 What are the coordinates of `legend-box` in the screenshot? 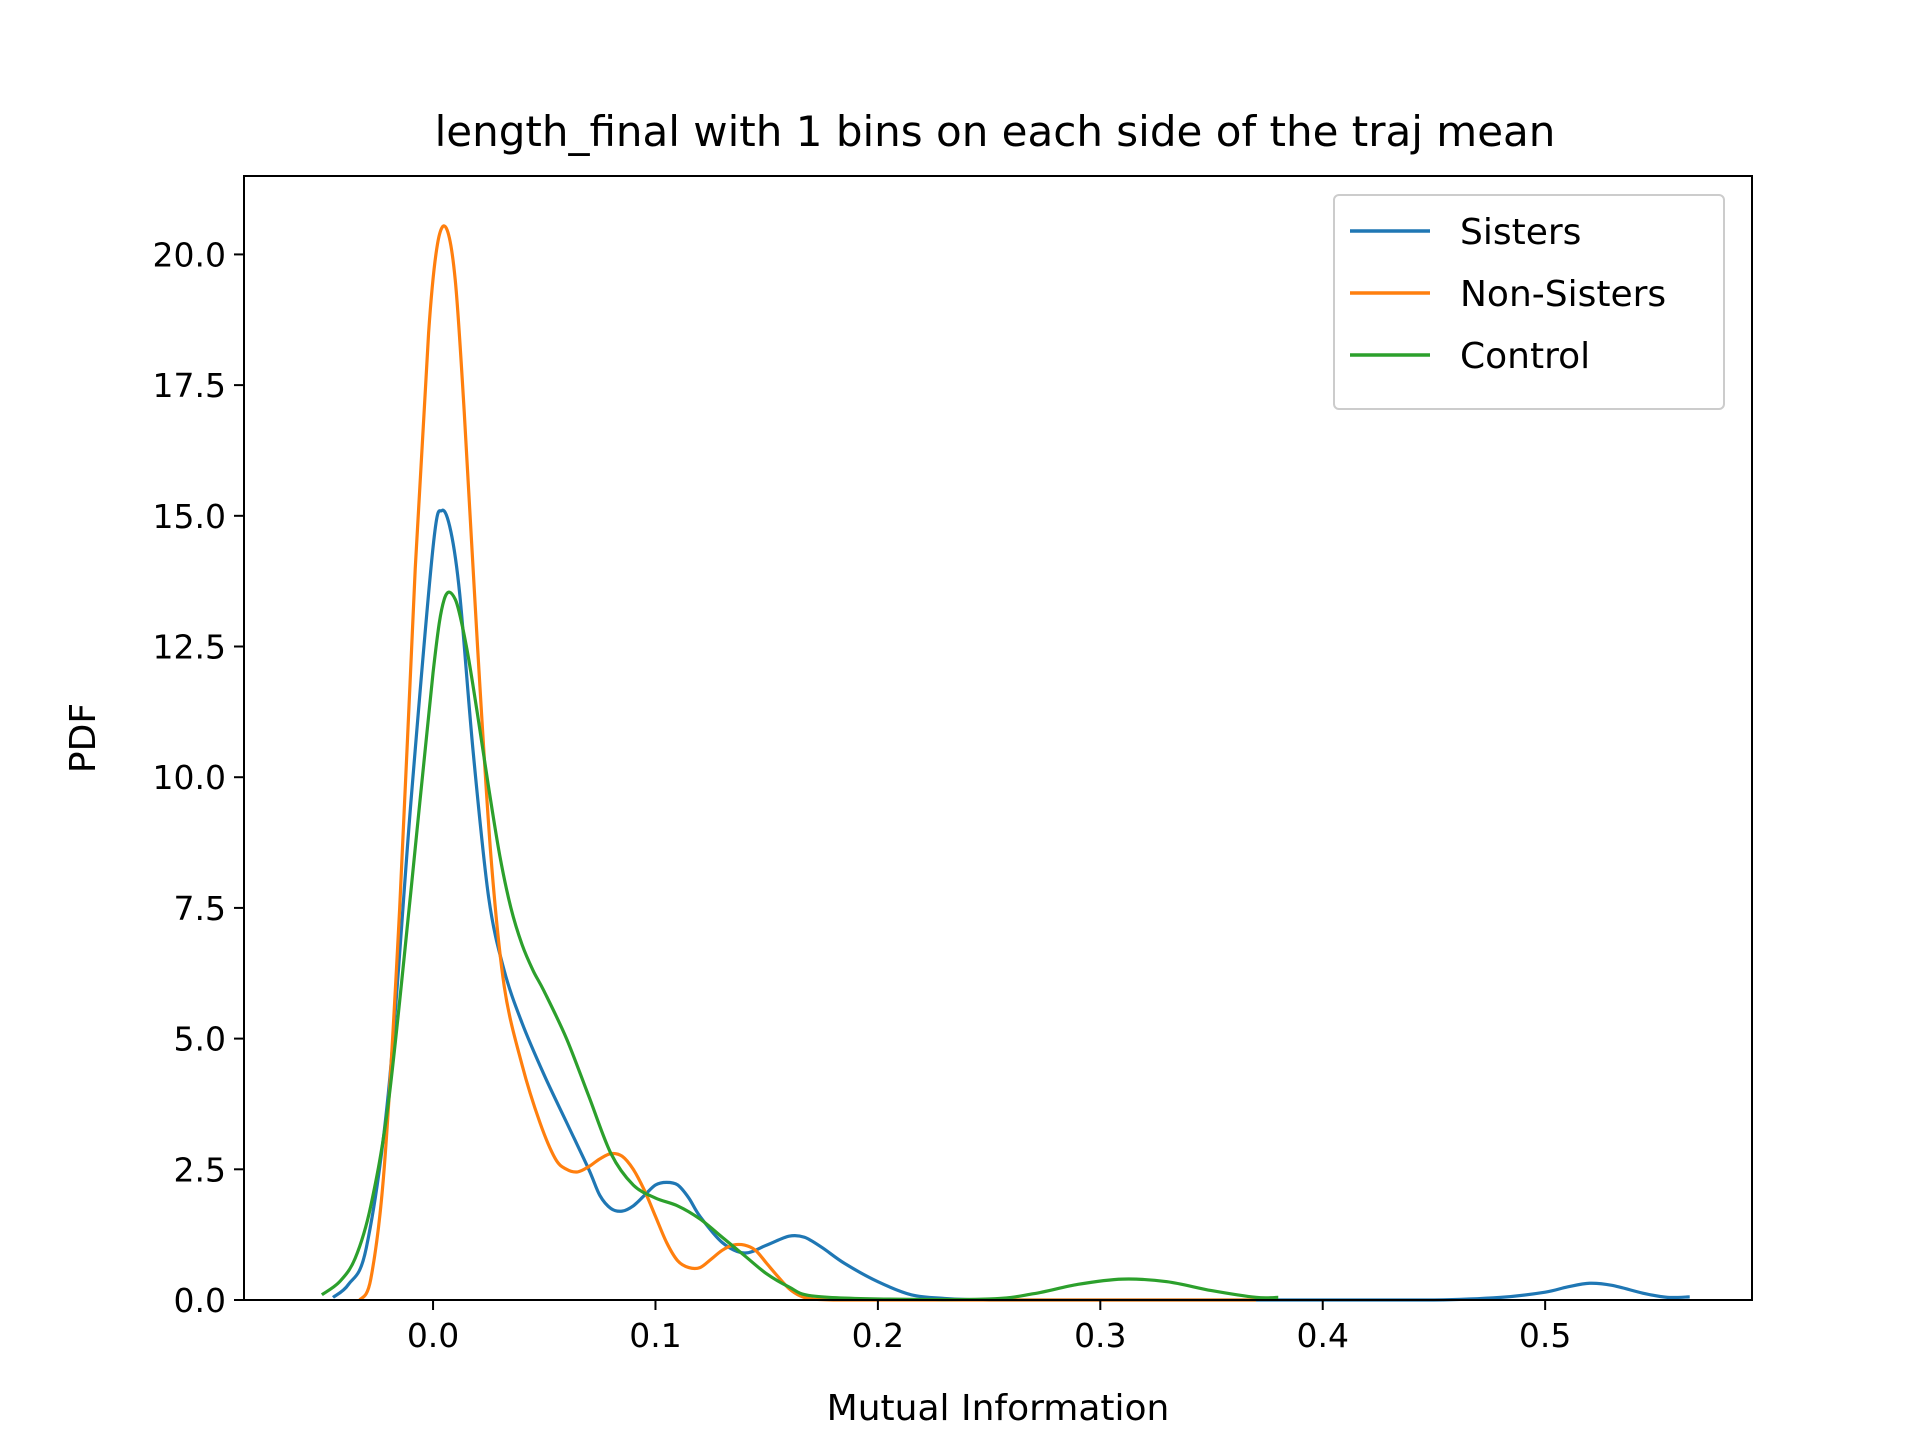 It's located at (1529, 302).